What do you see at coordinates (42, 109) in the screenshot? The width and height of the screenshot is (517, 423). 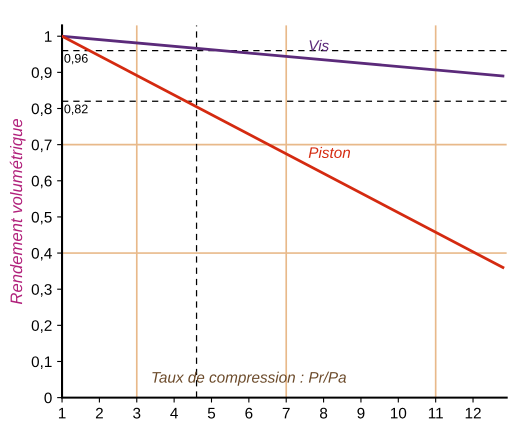 I see `y-tick-label: 0,8` at bounding box center [42, 109].